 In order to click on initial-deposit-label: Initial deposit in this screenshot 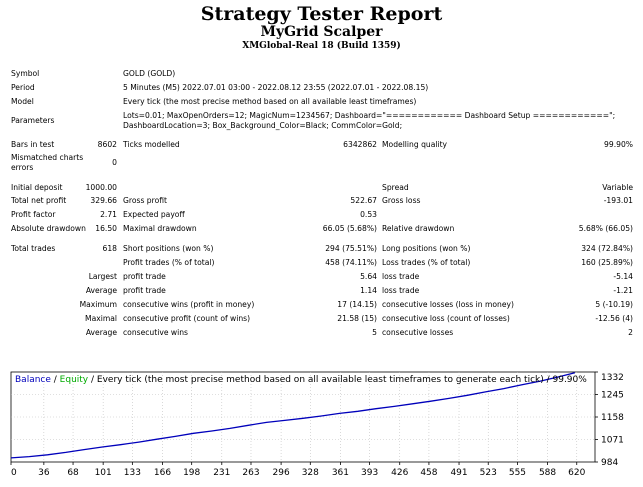, I will do `click(37, 187)`.